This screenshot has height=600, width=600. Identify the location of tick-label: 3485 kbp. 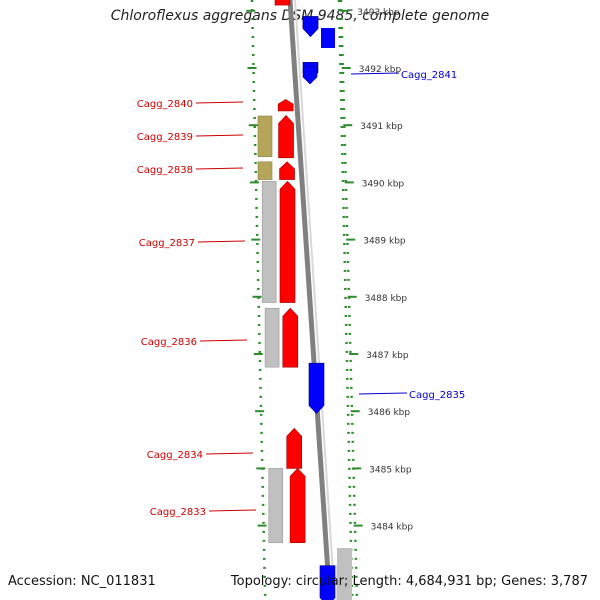
(390, 470).